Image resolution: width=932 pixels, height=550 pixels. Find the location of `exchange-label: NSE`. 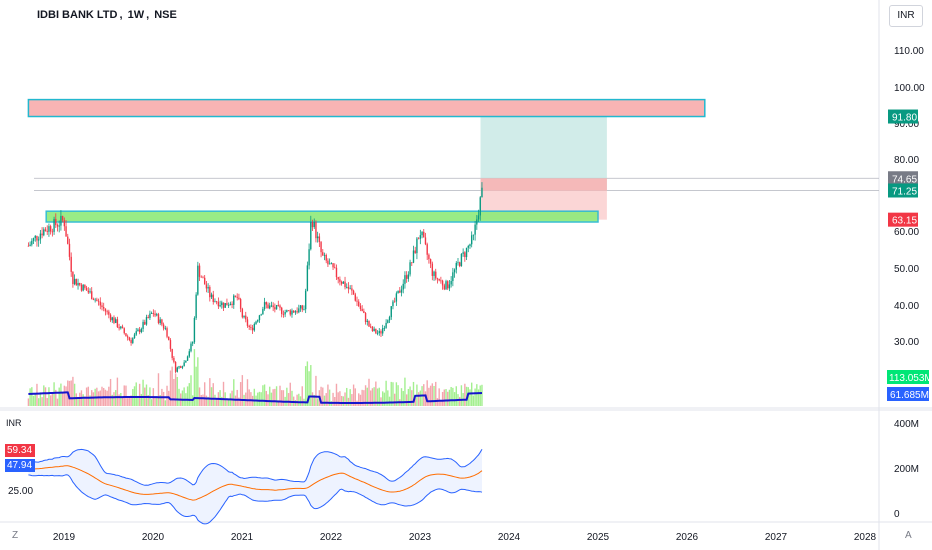

exchange-label: NSE is located at coordinates (165, 15).